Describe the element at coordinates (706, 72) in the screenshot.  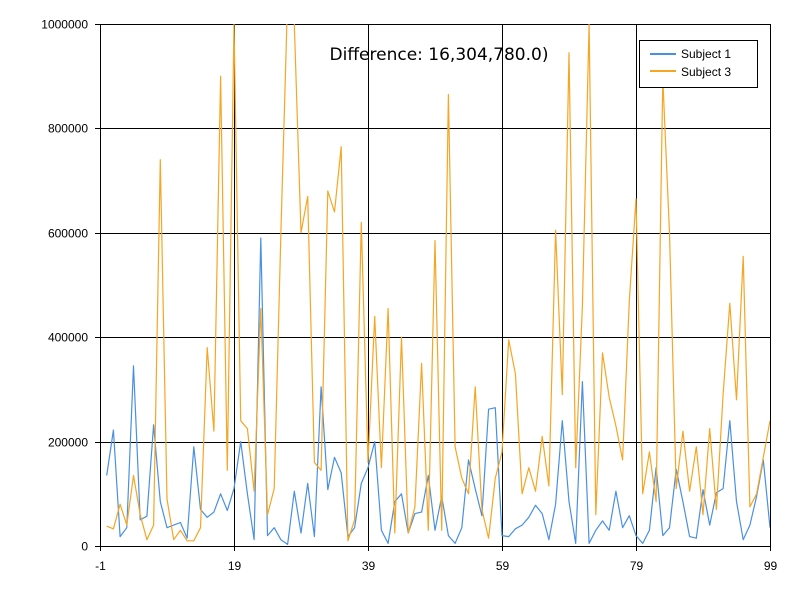
I see `legend-label-subject-3: Subject 3` at that location.